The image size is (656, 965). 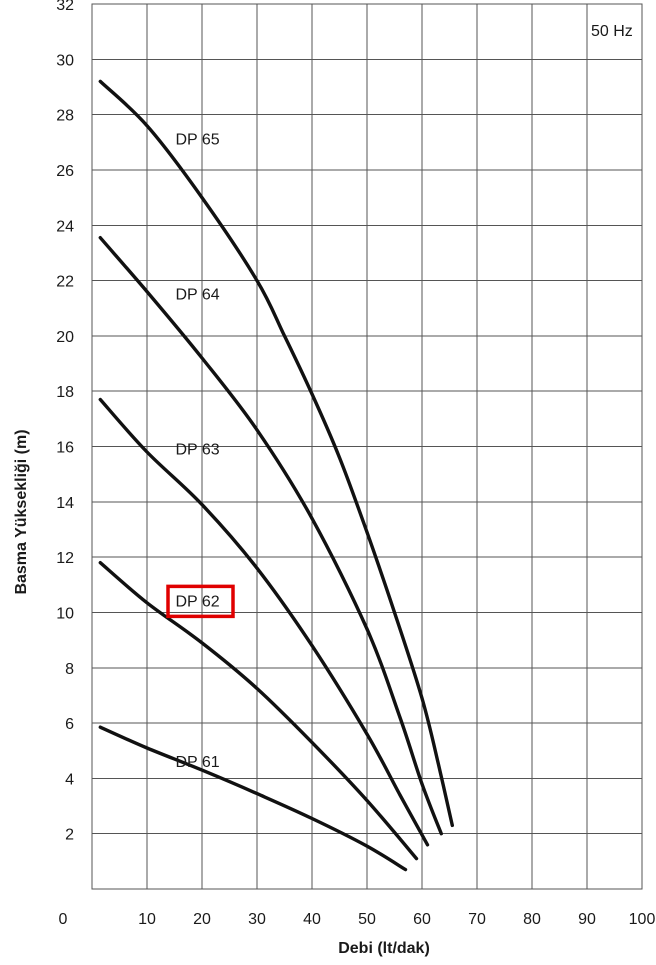 I want to click on y-axis-title: Basma Yüksekliği (m), so click(x=21, y=511).